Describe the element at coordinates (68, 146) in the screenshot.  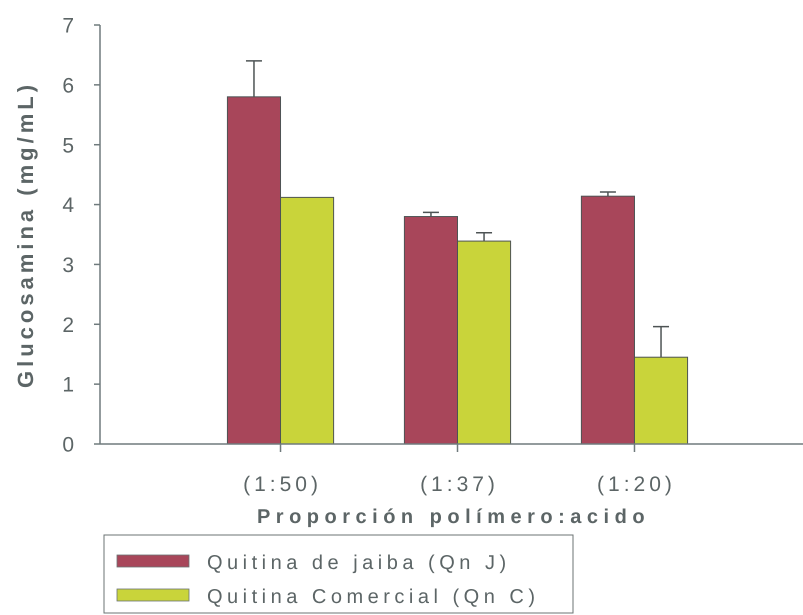
I see `y-tick-label: 5` at that location.